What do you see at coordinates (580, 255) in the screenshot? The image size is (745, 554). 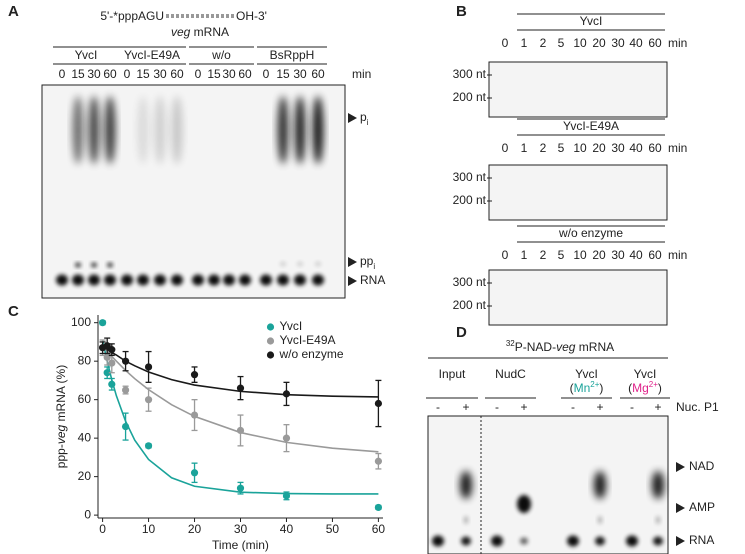 I see `time-label: 10` at bounding box center [580, 255].